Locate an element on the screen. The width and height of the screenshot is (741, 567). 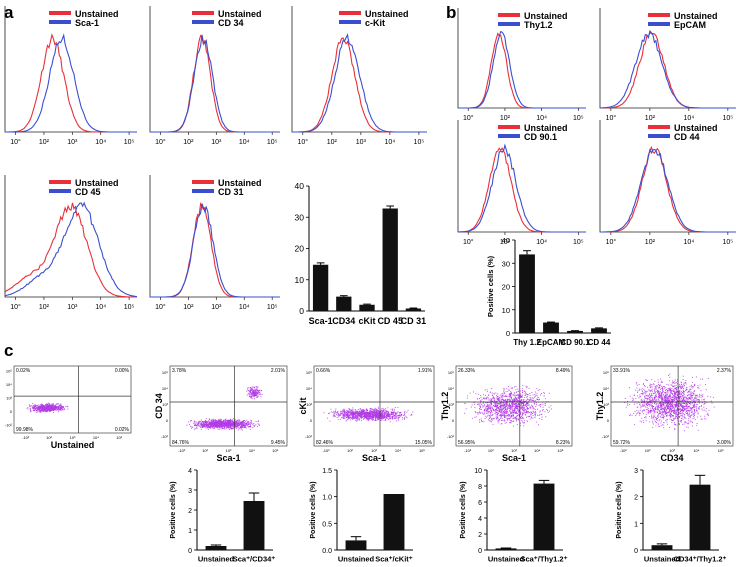
y-tick-label: 3 is located at coordinates (636, 471).